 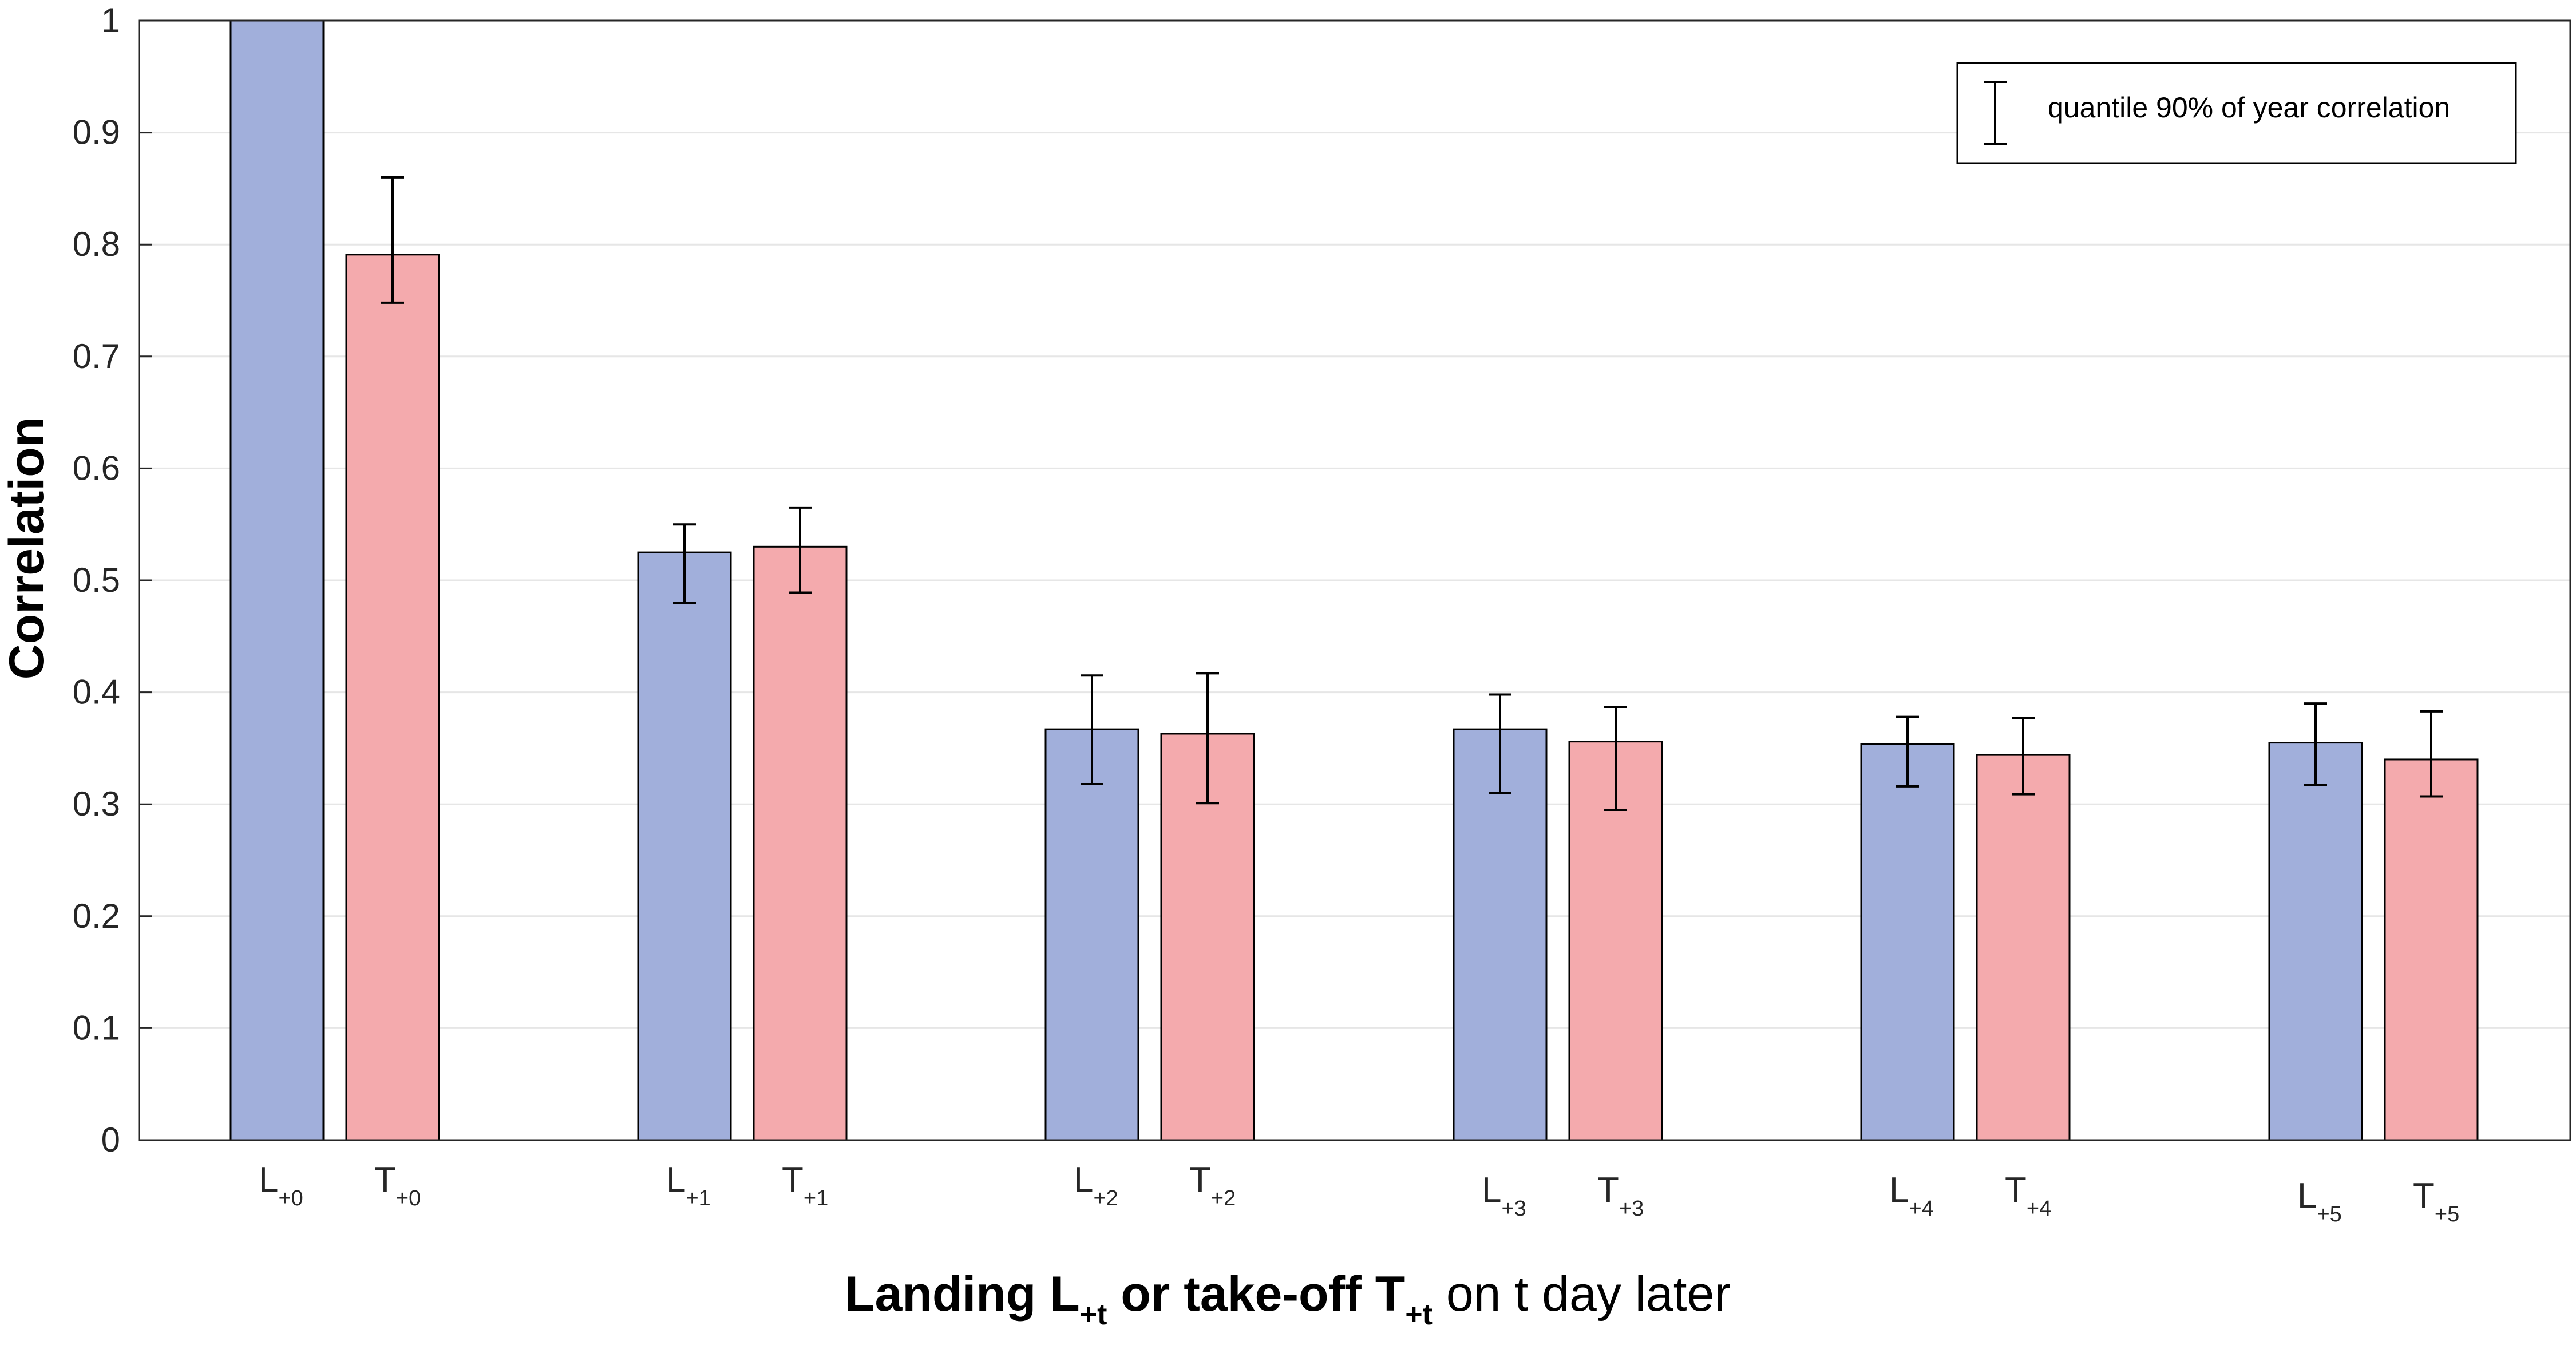 I want to click on y-tick-label: 0, so click(x=110, y=1140).